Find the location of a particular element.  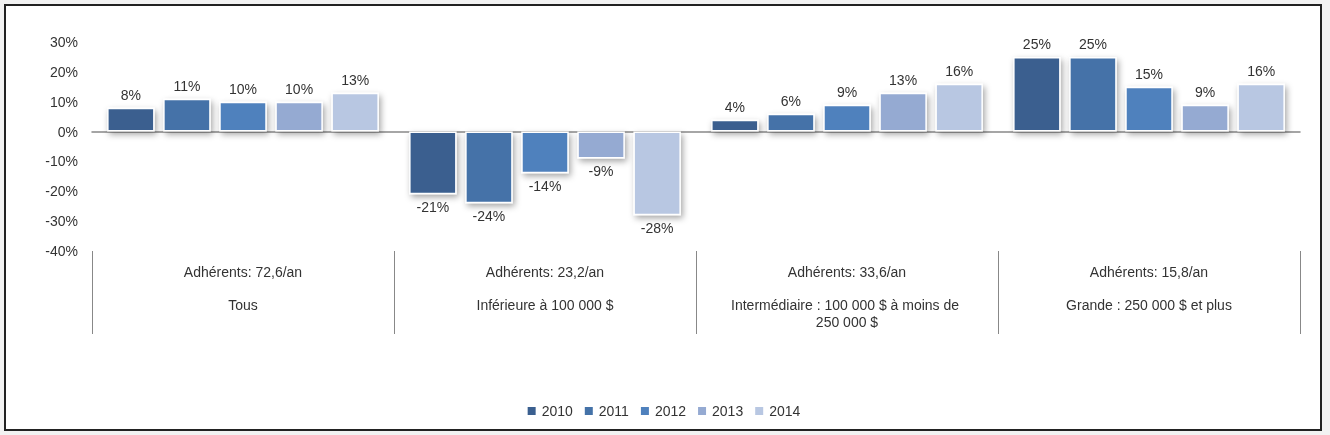

legend-label: 2011 is located at coordinates (614, 411).